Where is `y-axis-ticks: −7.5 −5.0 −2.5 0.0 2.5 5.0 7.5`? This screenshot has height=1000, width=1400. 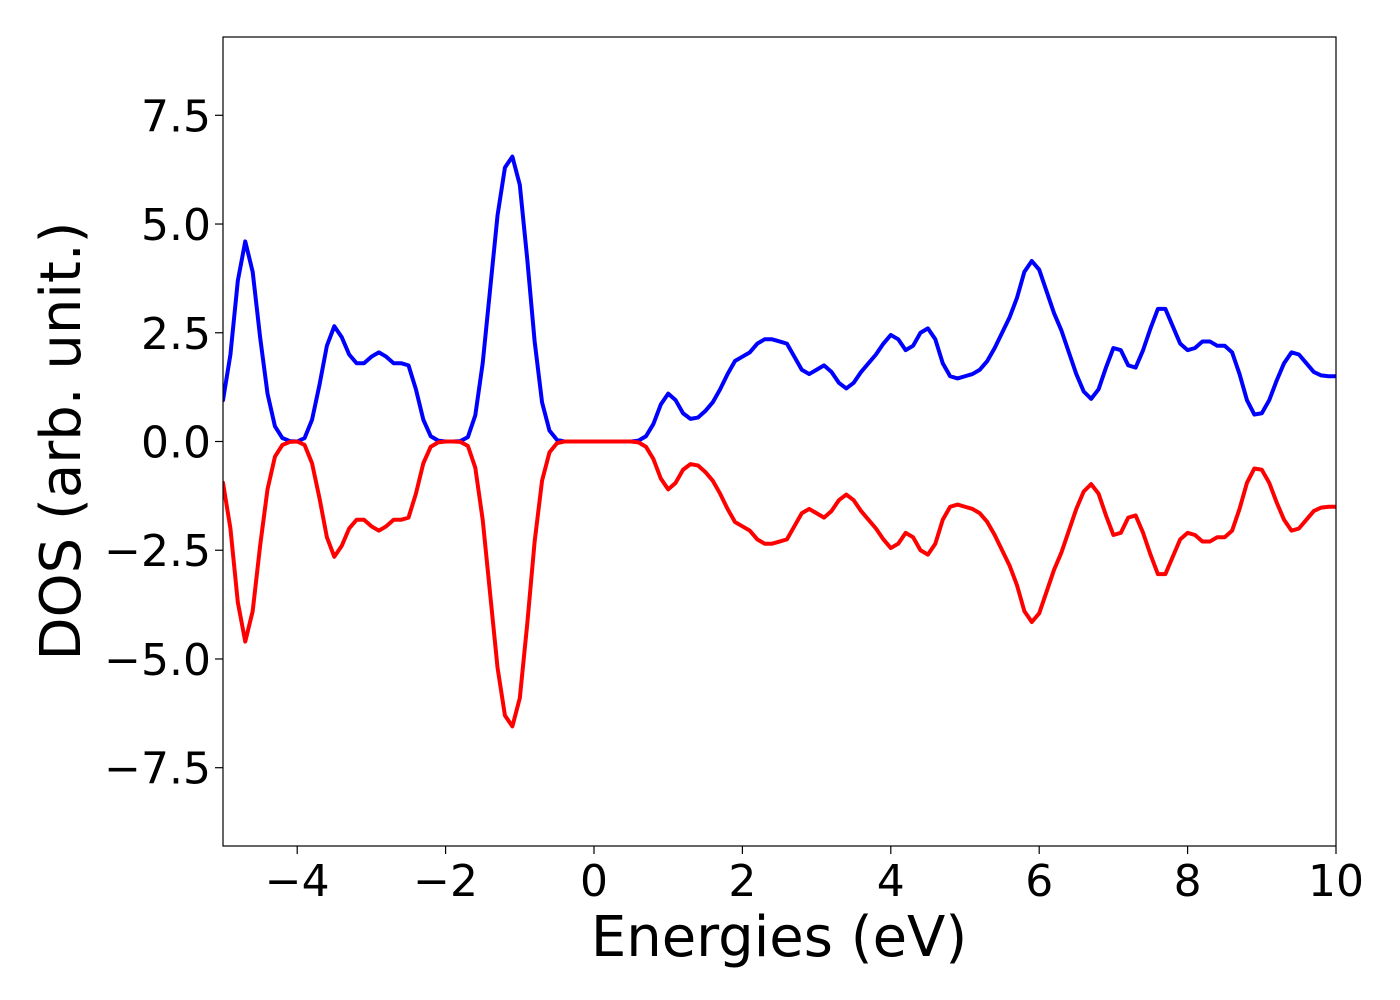
y-axis-ticks: −7.5 −5.0 −2.5 0.0 2.5 5.0 7.5 is located at coordinates (163, 443).